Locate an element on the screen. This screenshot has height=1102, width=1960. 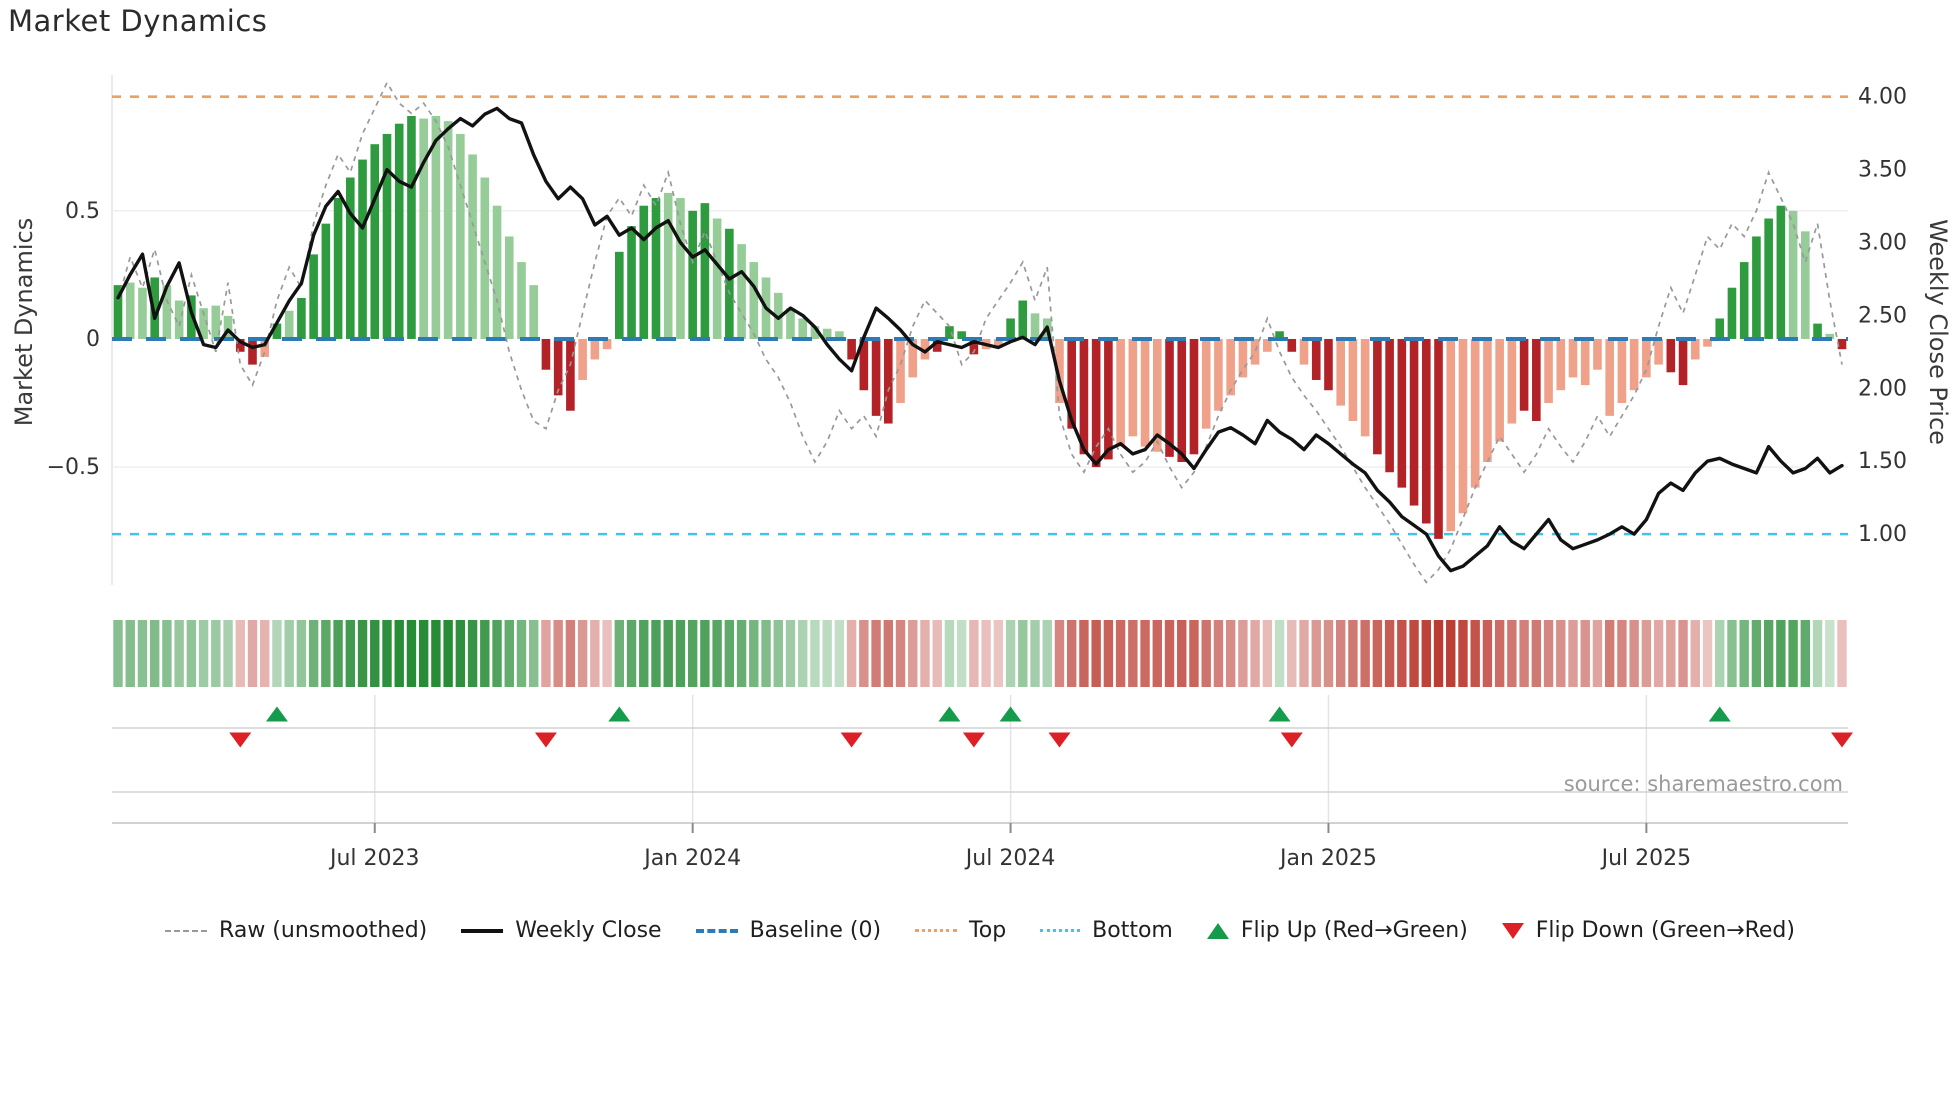
left-tick-label: 0.5 is located at coordinates (82, 211).